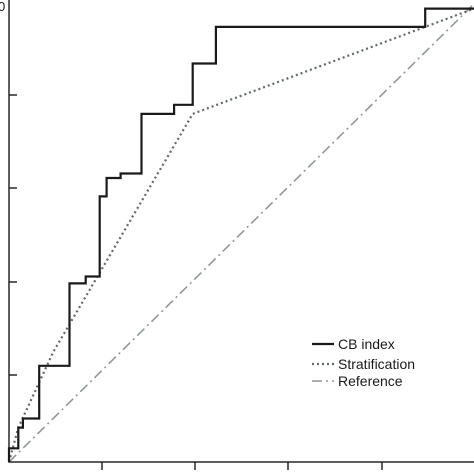 The image size is (474, 474). What do you see at coordinates (2, 7) in the screenshot?
I see `corner-tick-label: 0` at bounding box center [2, 7].